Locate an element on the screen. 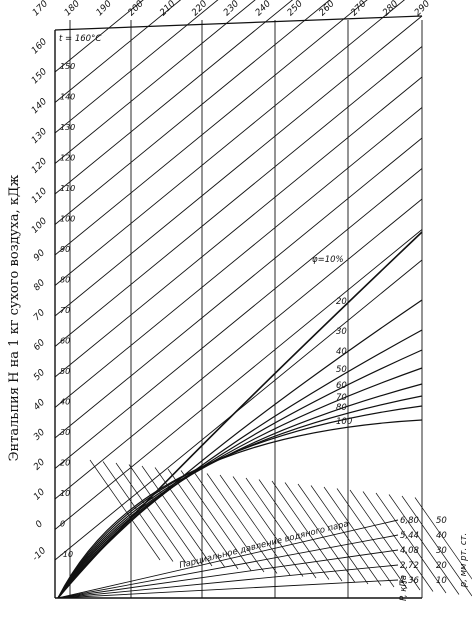 The width and height of the screenshot is (472, 619). enthalpy-inline-label: 10 is located at coordinates (65, 493).